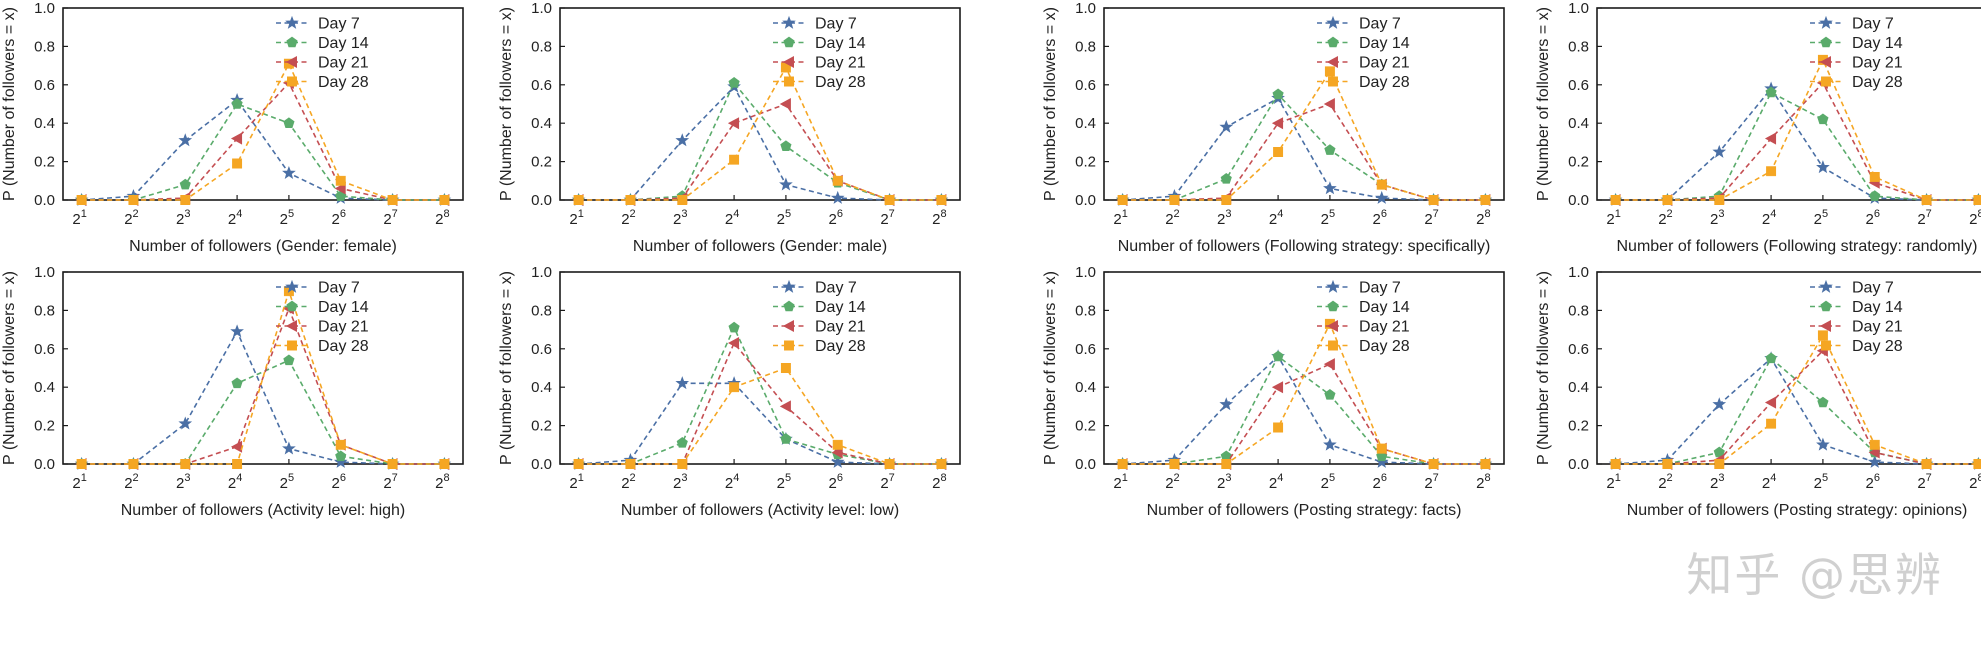 The image size is (1981, 645). What do you see at coordinates (390, 482) in the screenshot?
I see `x-tick-label: 27` at bounding box center [390, 482].